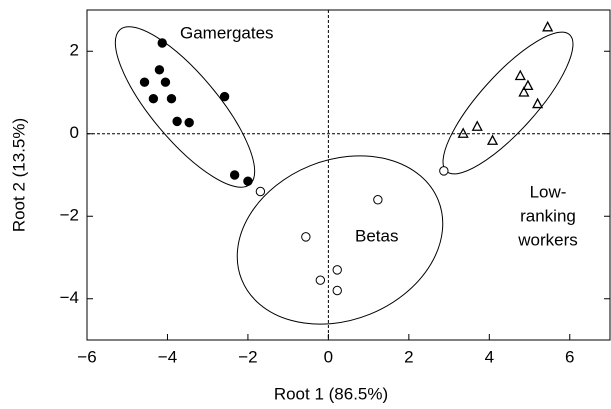 Image resolution: width=611 pixels, height=409 pixels. Describe the element at coordinates (69, 215) in the screenshot. I see `y-tick-label: −2` at that location.